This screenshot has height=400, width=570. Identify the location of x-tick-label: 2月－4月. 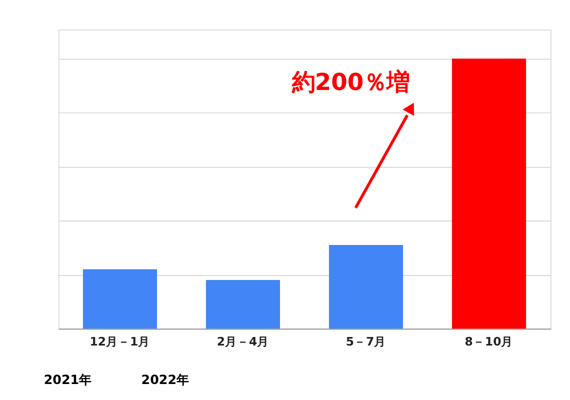
(243, 341).